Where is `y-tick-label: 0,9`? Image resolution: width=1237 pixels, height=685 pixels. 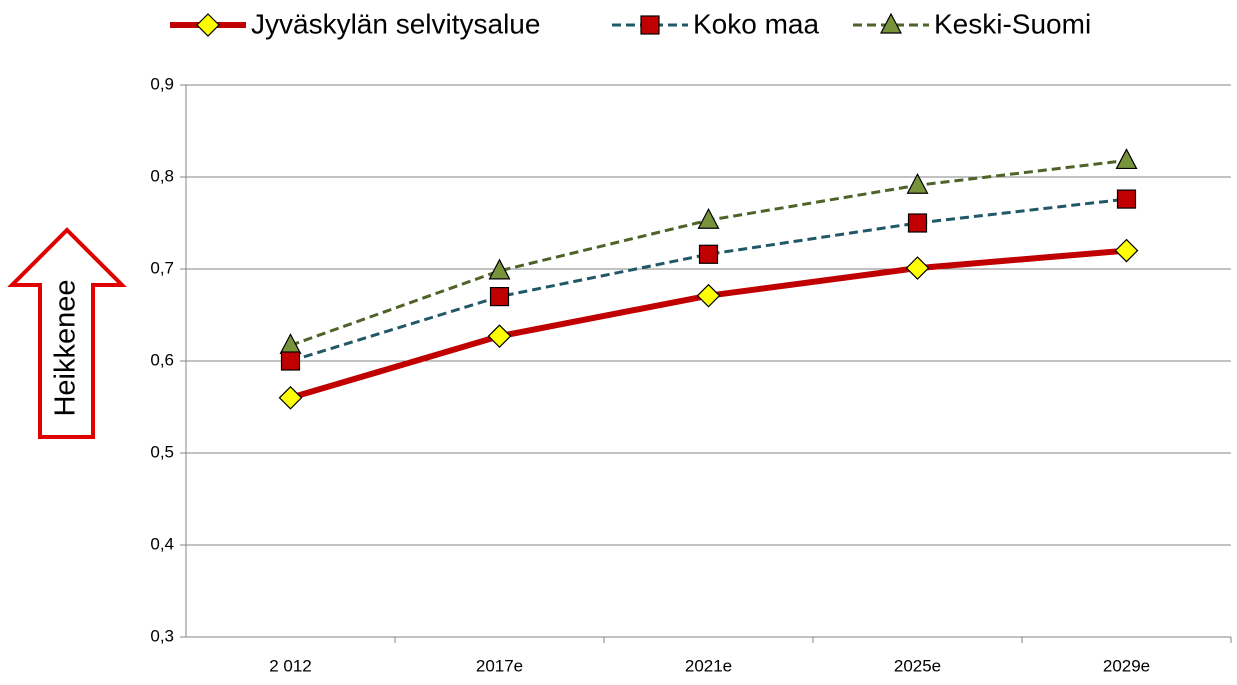
y-tick-label: 0,9 is located at coordinates (162, 83).